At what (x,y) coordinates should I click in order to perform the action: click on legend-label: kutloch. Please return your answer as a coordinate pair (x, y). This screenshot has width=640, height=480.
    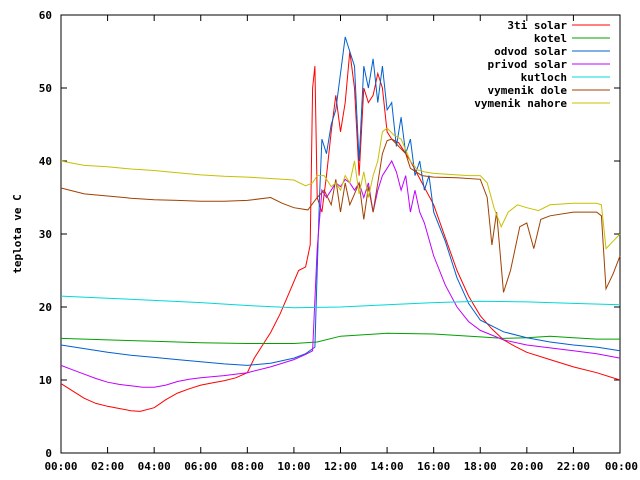
    Looking at the image, I should click on (544, 77).